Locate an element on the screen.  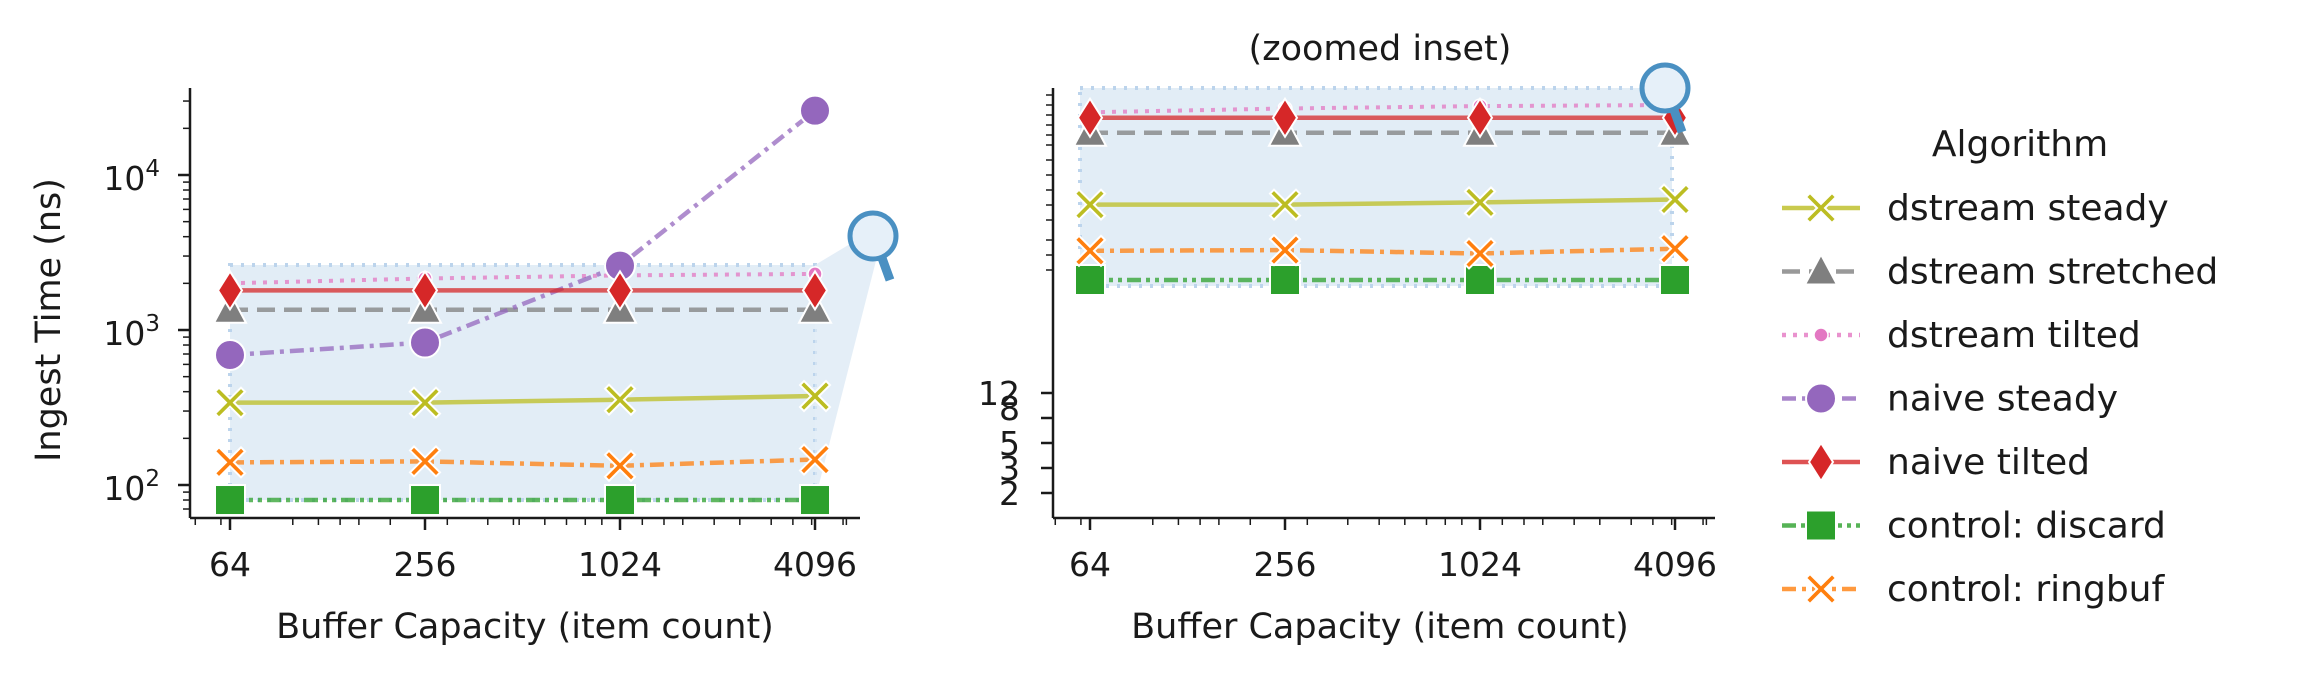
main-series-control-discard is located at coordinates (522, 500).